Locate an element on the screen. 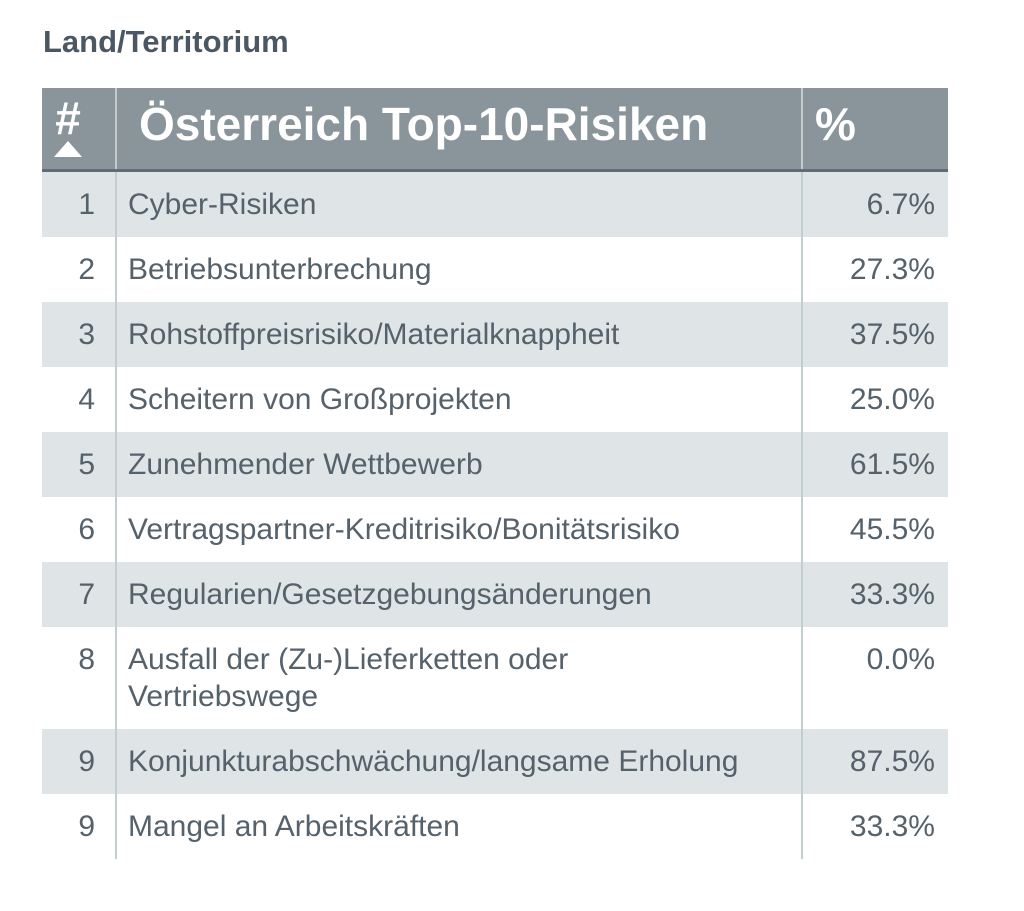 This screenshot has width=1024, height=911. percent-cell: 37.5% is located at coordinates (892, 334).